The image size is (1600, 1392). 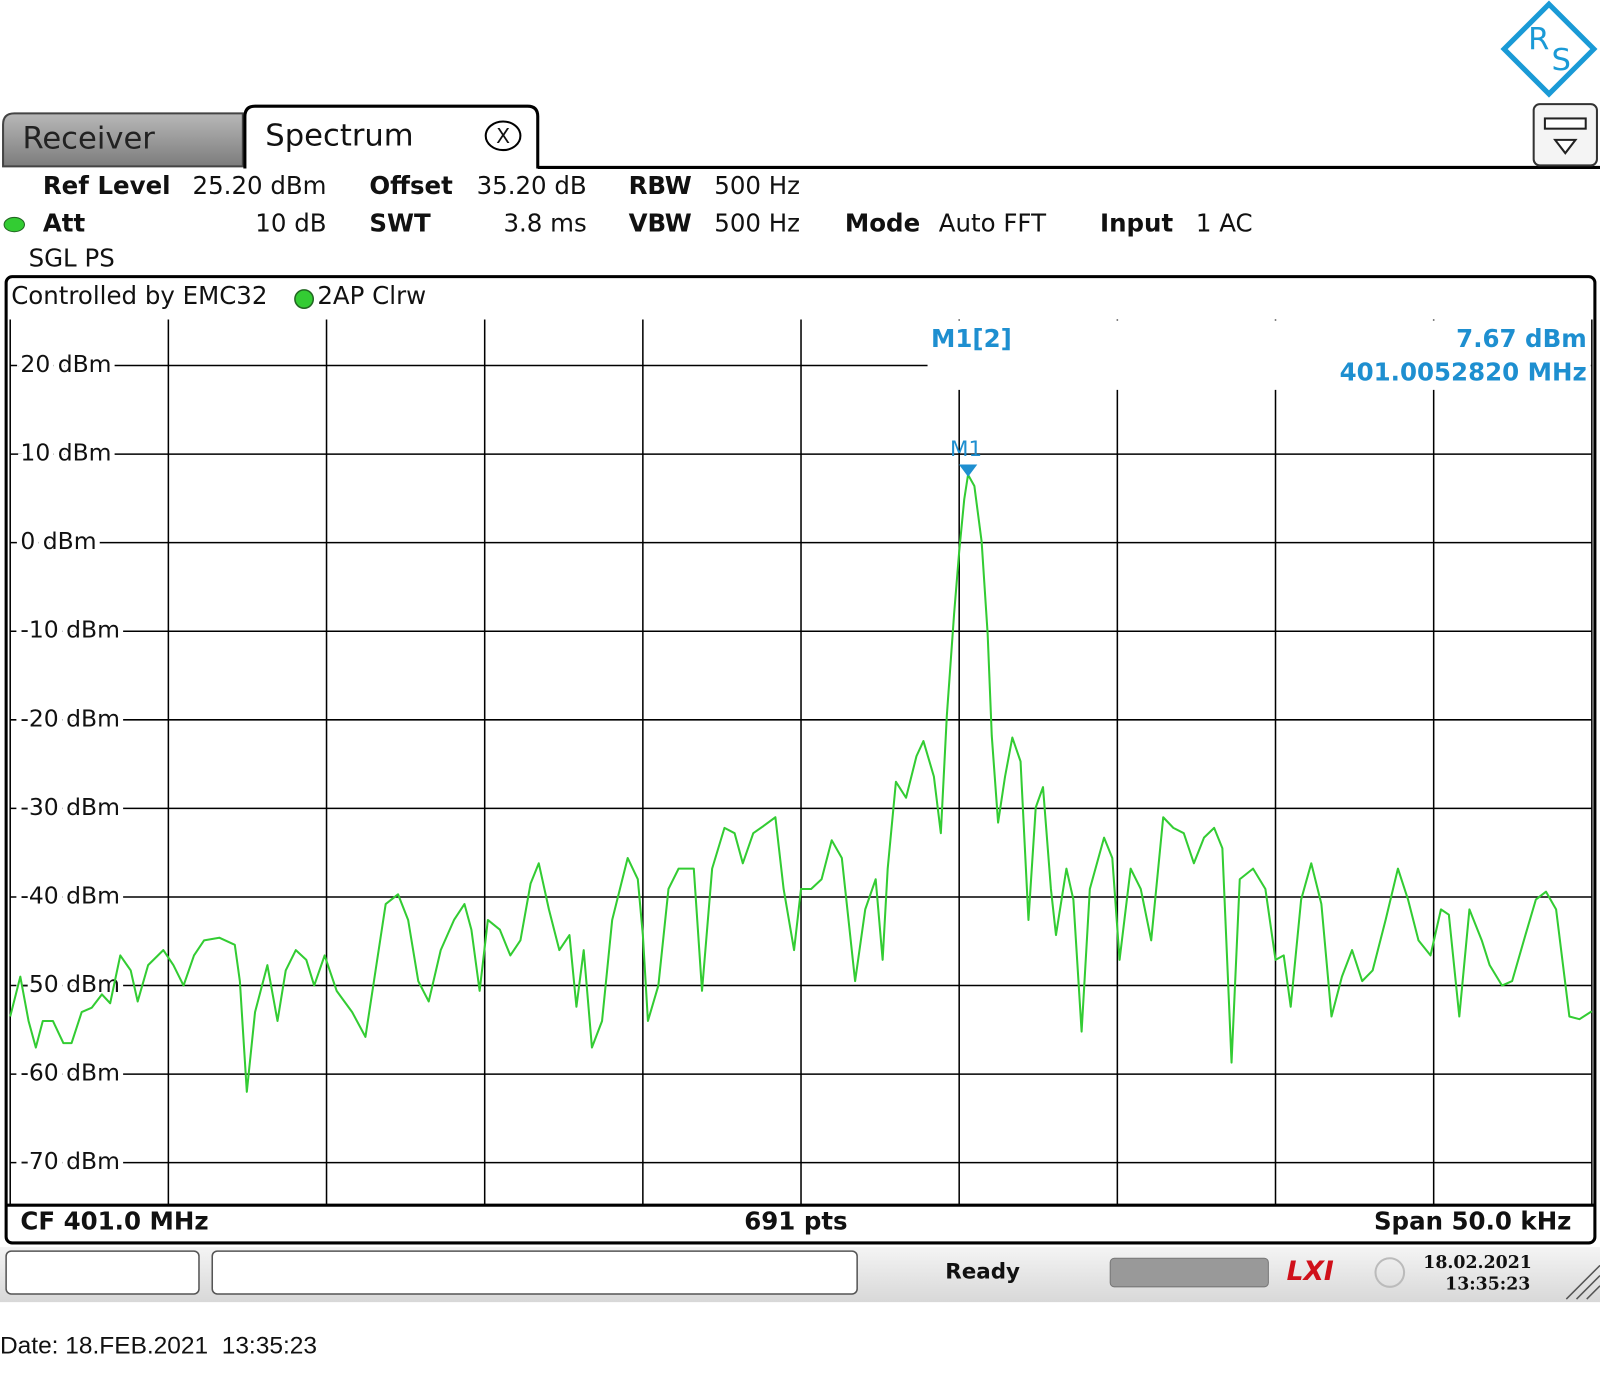 What do you see at coordinates (1189, 1272) in the screenshot?
I see `progress-bar` at bounding box center [1189, 1272].